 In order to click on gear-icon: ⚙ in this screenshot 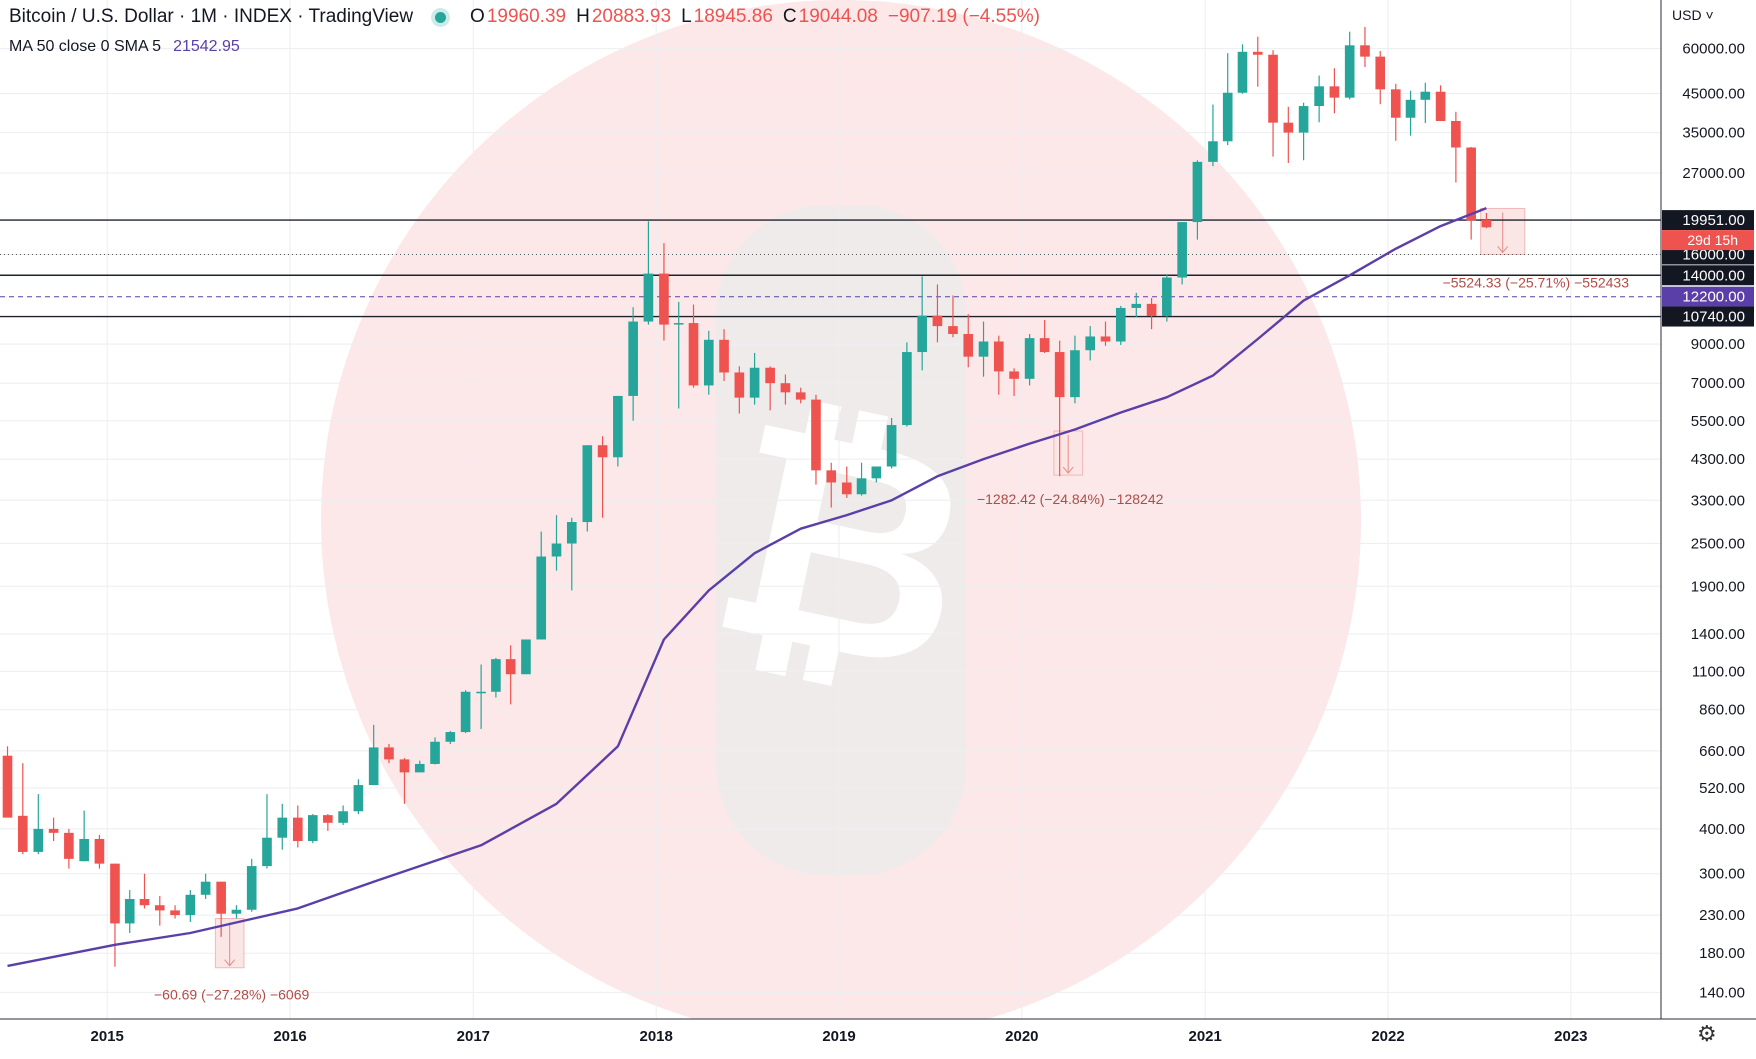, I will do `click(1707, 1033)`.